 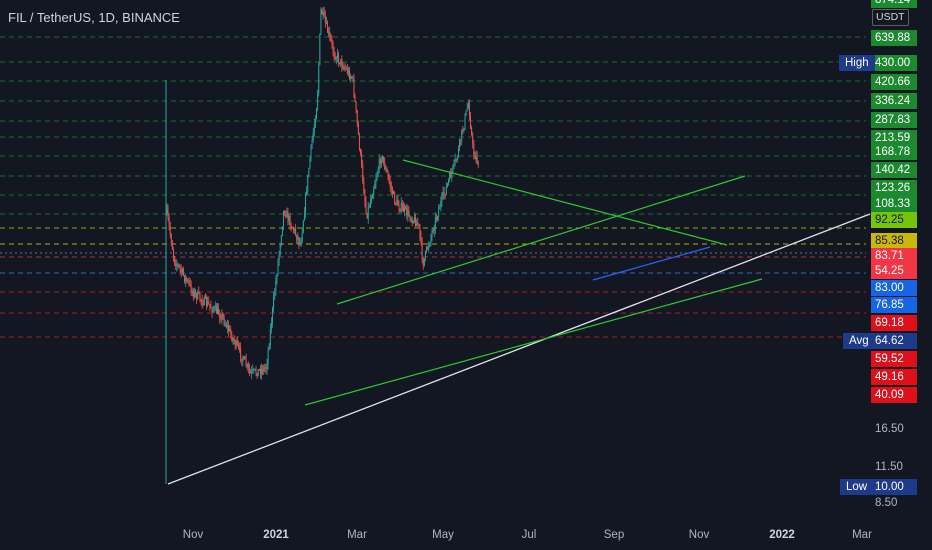 I want to click on currency-unit-badge: USDT, so click(x=890, y=17).